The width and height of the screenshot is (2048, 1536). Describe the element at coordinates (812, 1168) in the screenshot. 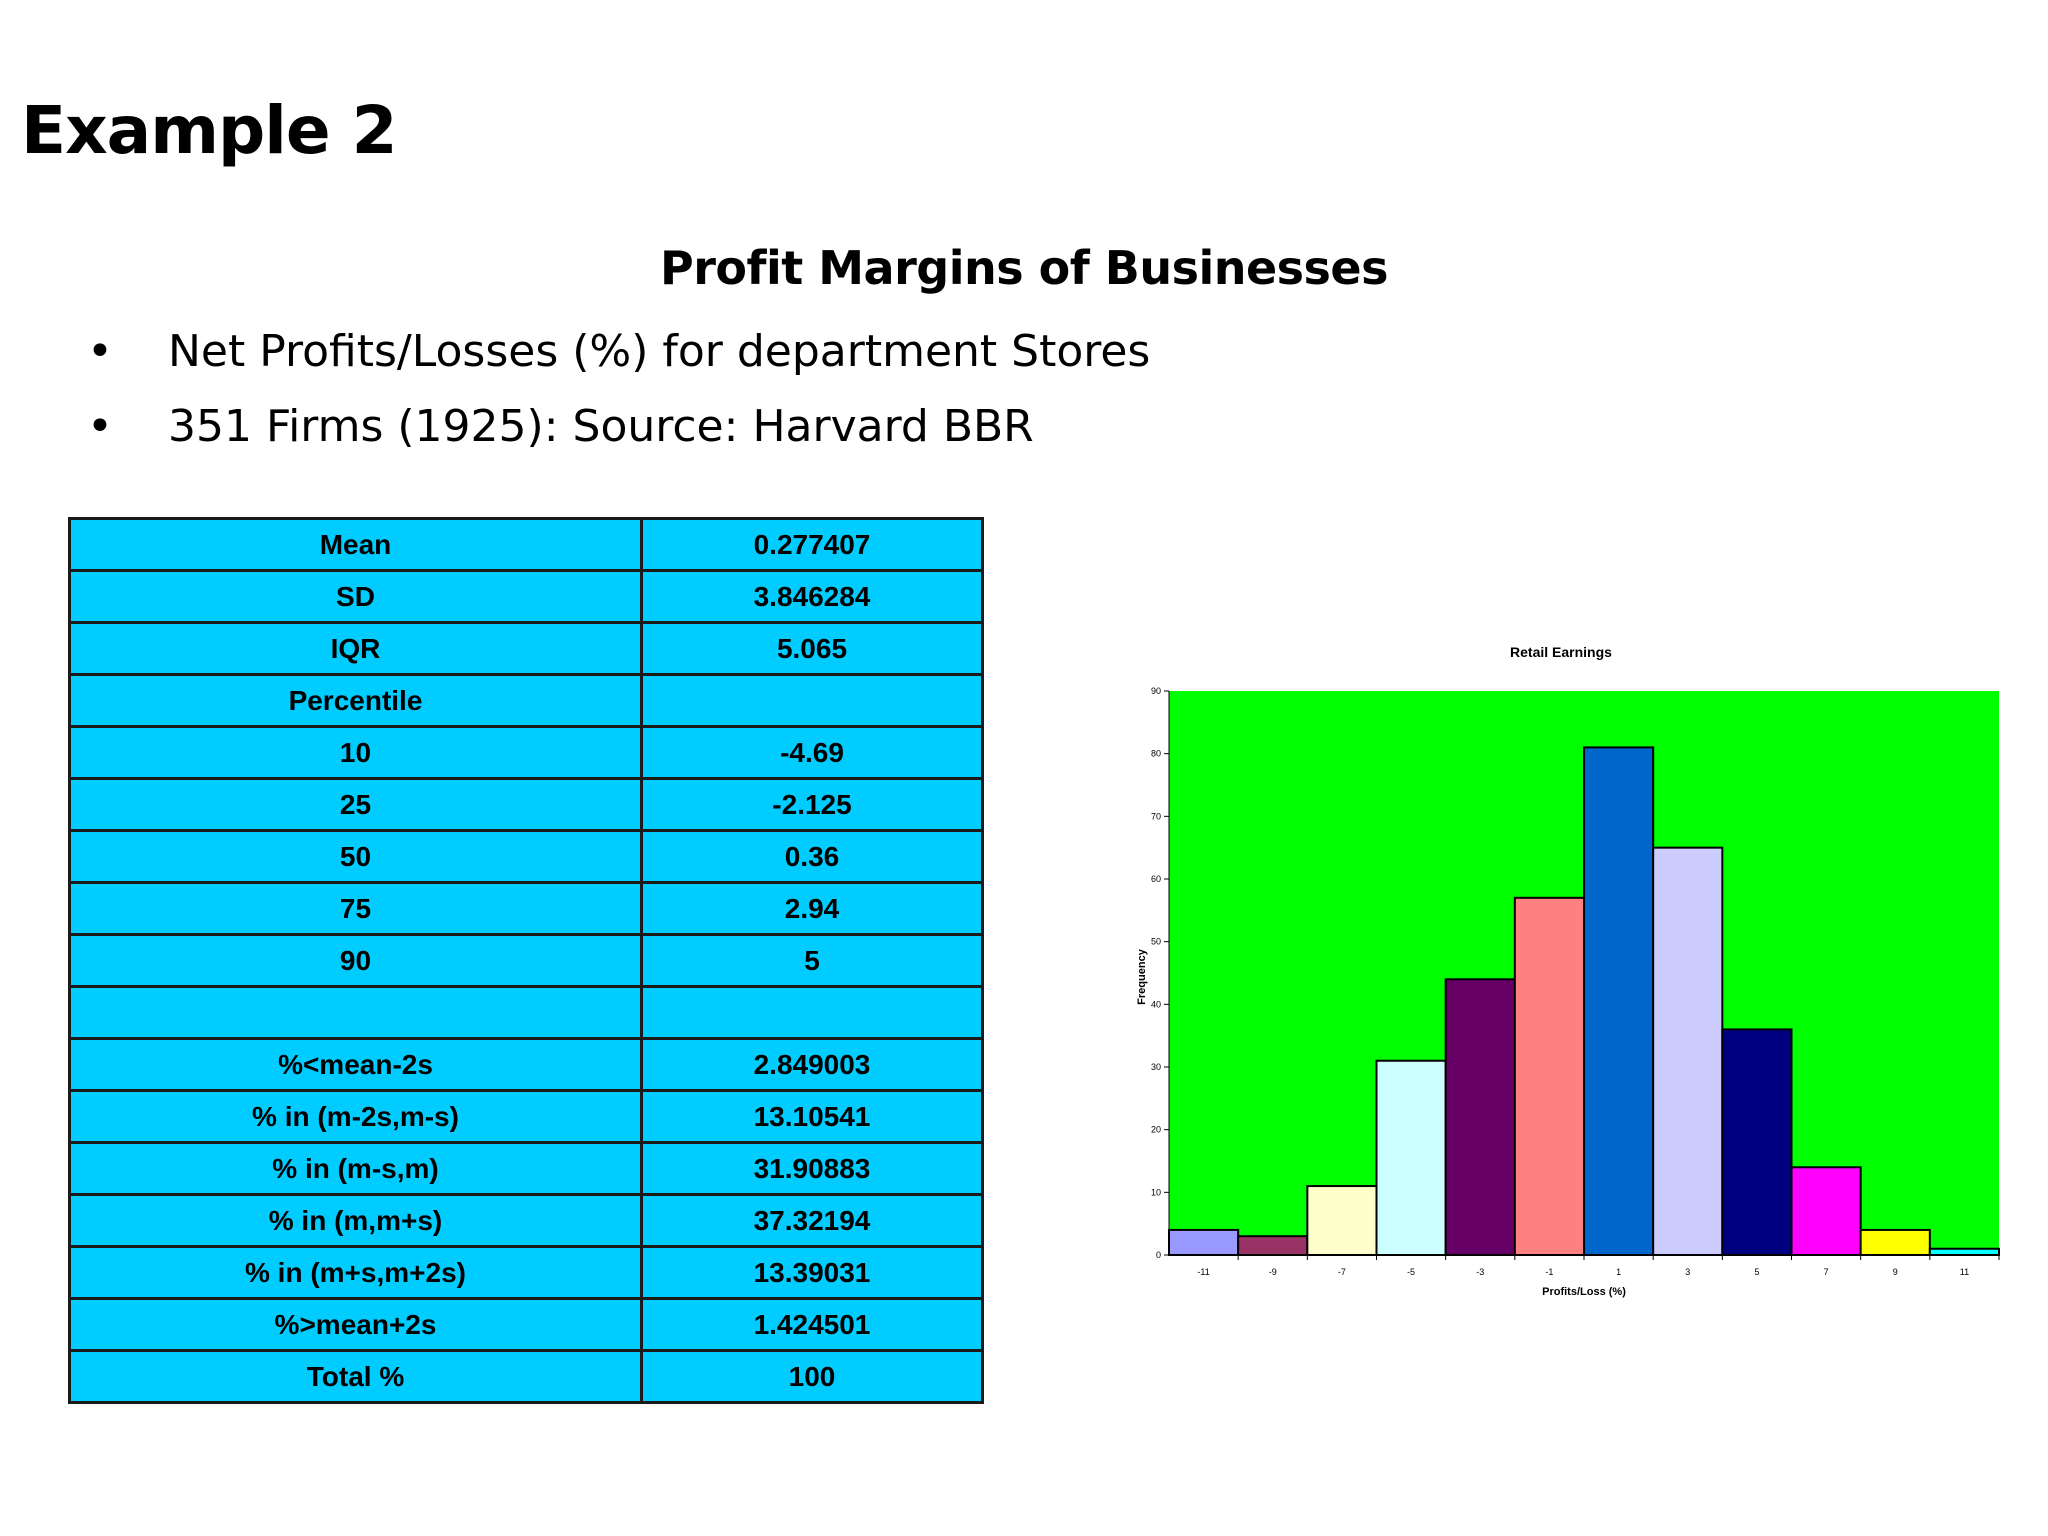

I see `stat-value: 31.90883` at that location.